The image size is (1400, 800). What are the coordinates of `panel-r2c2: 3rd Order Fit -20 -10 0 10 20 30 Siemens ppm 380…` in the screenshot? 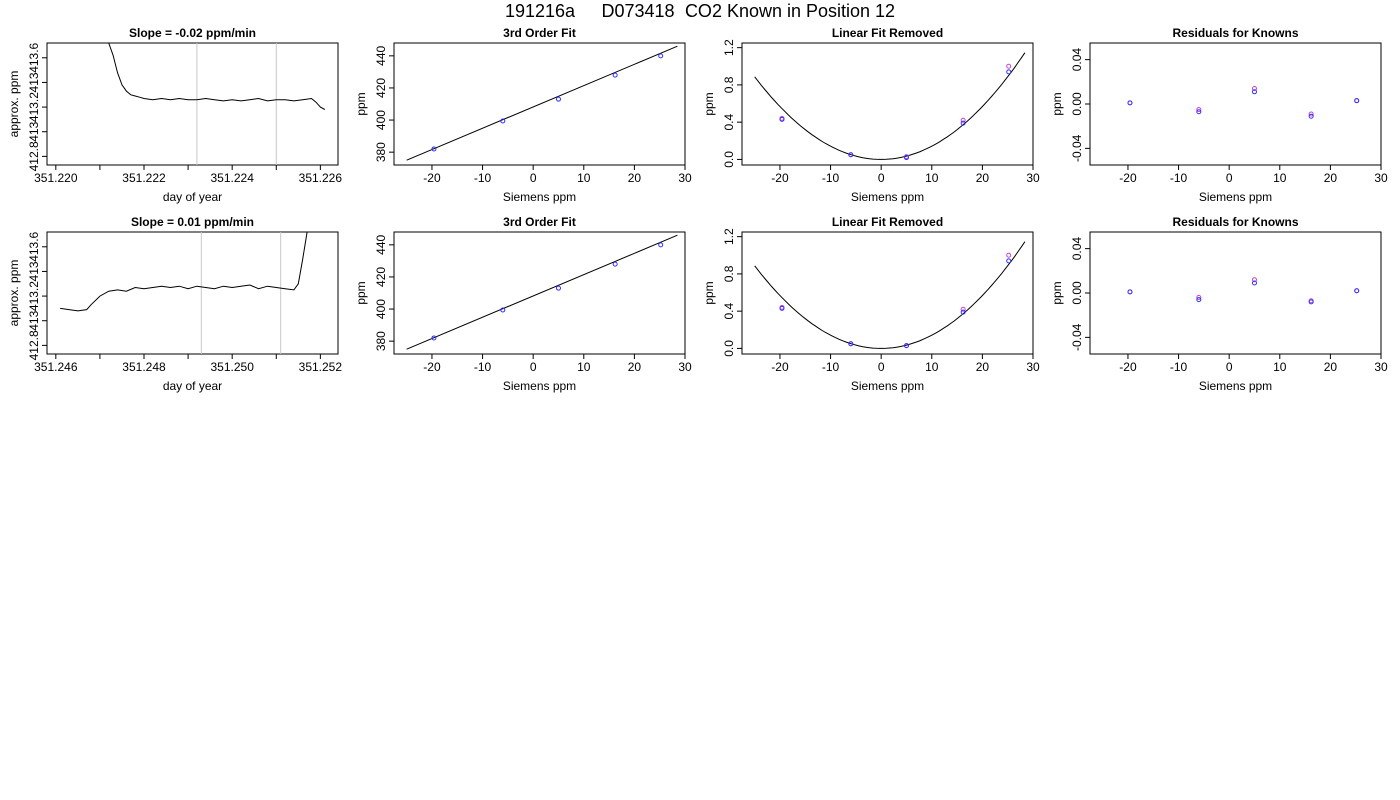 It's located at (523, 304).